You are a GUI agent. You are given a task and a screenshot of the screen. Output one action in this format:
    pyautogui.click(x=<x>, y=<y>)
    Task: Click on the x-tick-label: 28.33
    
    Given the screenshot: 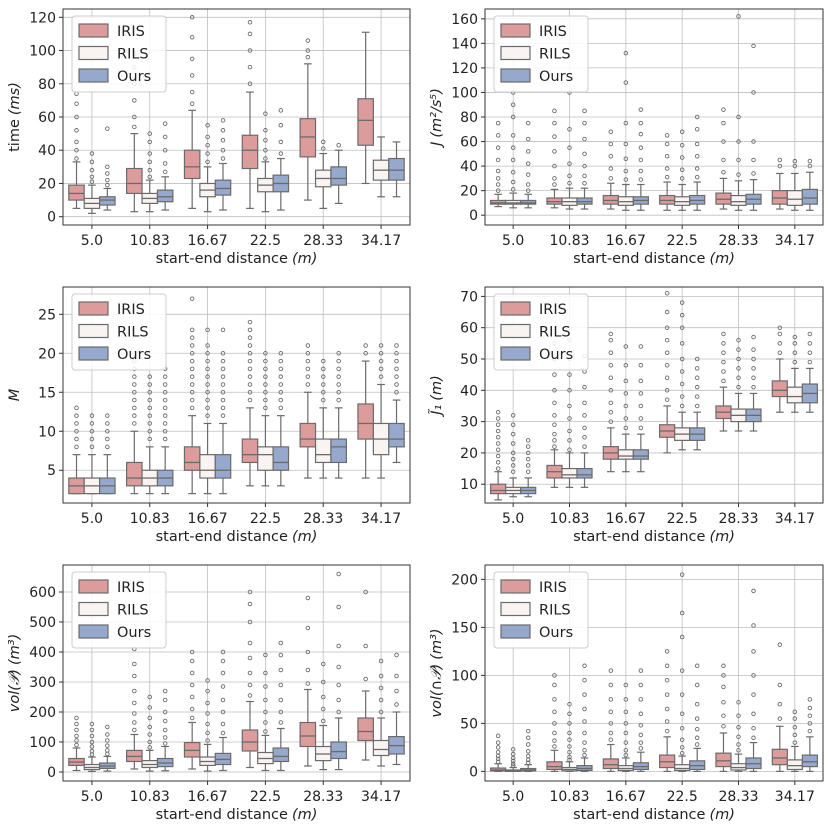 What is the action you would take?
    pyautogui.click(x=738, y=519)
    